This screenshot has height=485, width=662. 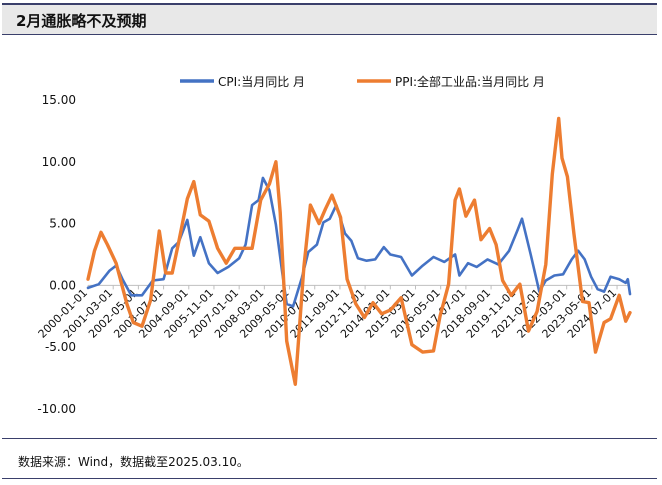 What do you see at coordinates (59, 162) in the screenshot?
I see `y-tick-label: 10.00` at bounding box center [59, 162].